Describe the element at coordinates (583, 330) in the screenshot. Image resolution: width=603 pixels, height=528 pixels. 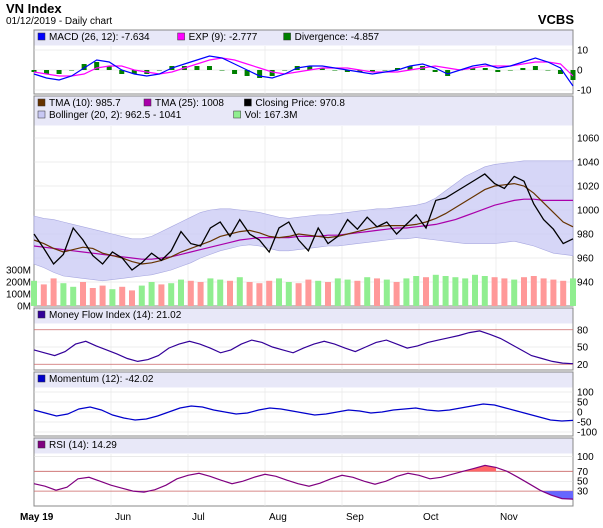
I see `y-tick-mfi-0: 80` at that location.